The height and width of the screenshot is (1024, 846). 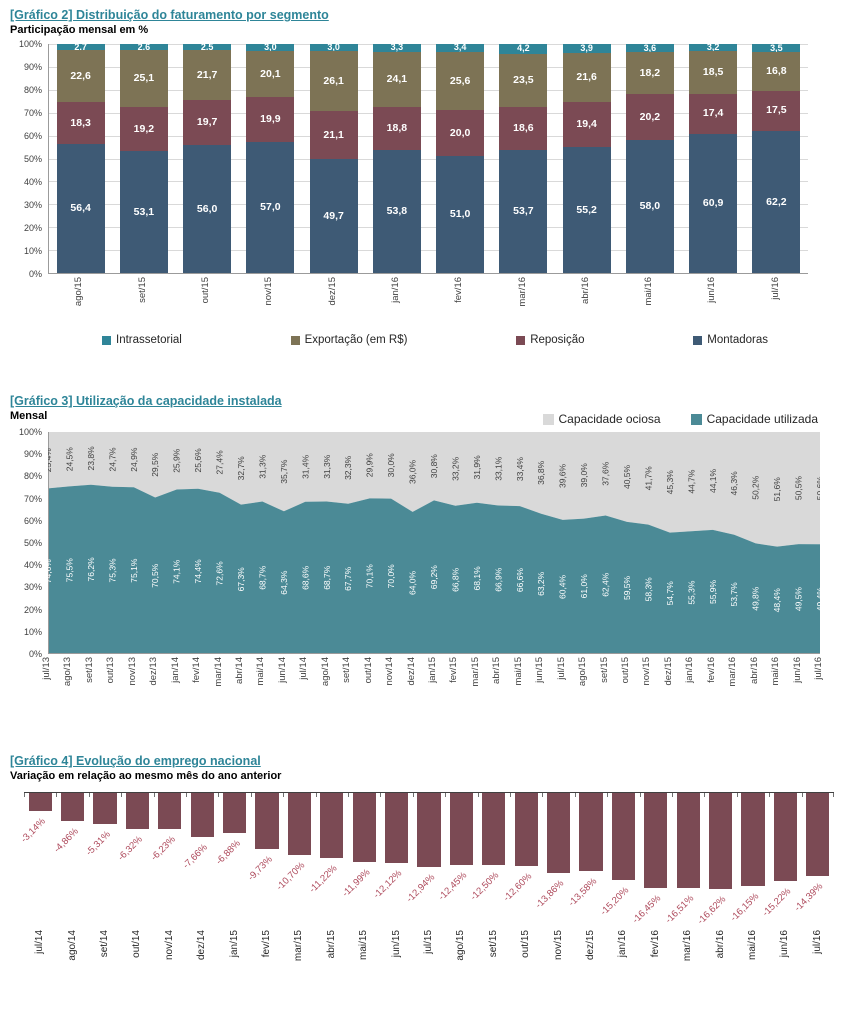 I want to click on ociosa-data-label: 40,5%, so click(x=627, y=476).